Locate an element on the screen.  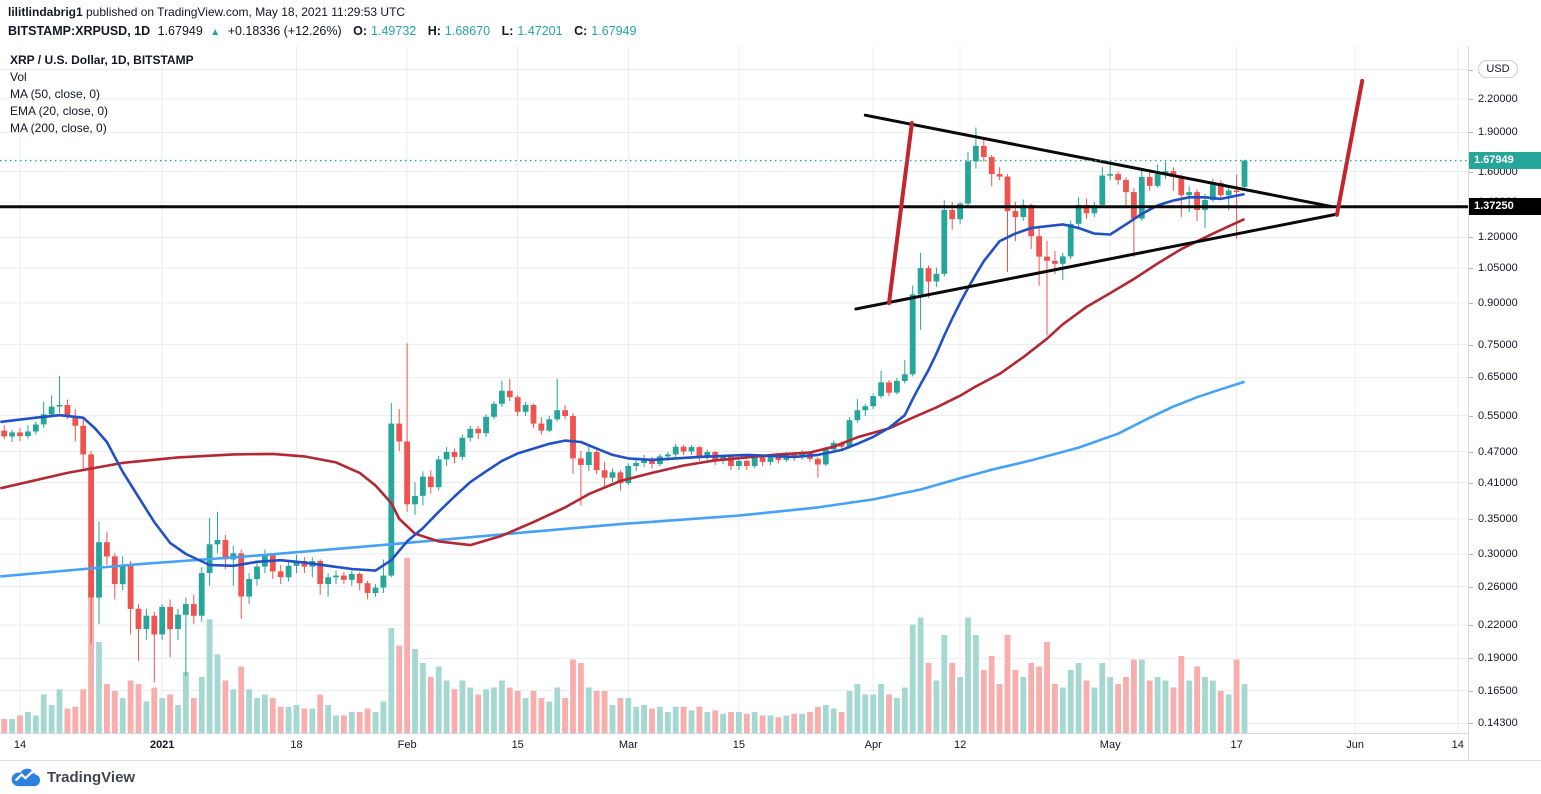
price-axis-label: 1.20000 is located at coordinates (1505, 237).